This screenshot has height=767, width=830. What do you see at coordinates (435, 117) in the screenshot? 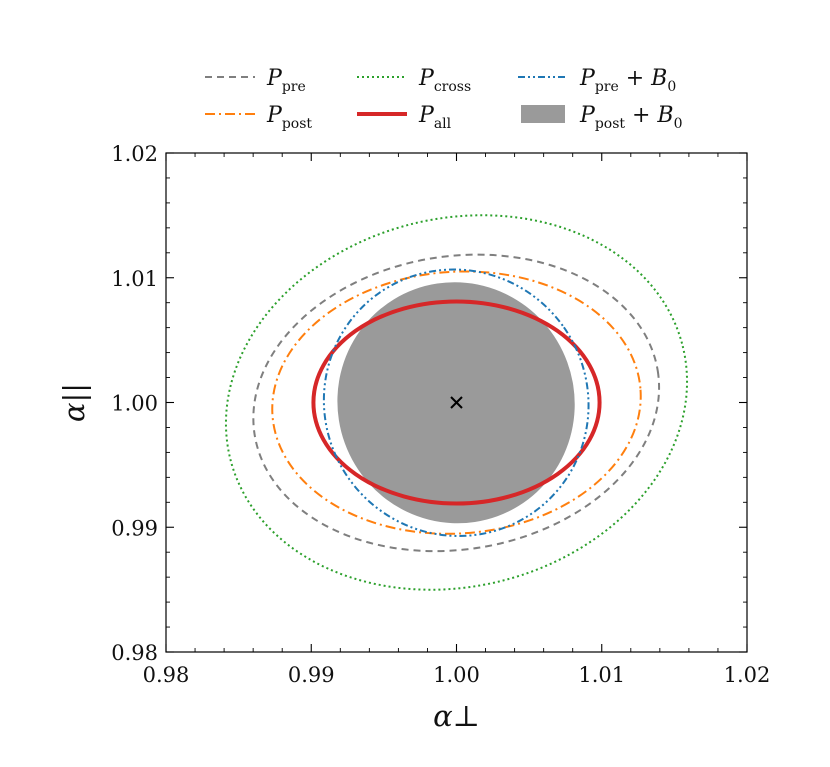
I see `legend-label: Pall` at bounding box center [435, 117].